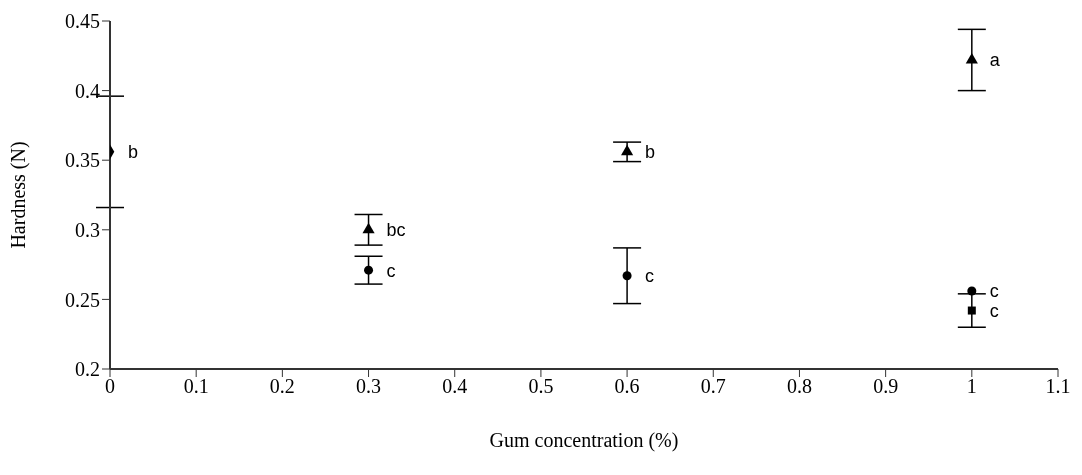 This screenshot has width=1082, height=475. I want to click on annotation: a, so click(995, 60).